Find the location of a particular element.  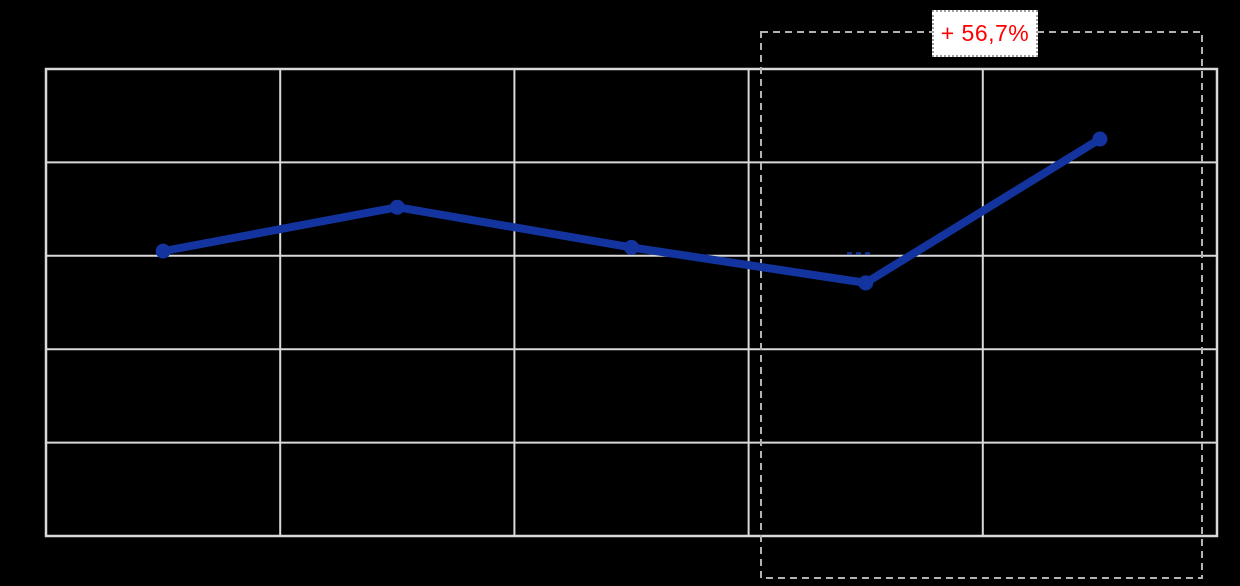

increase-callout: + 56,7% is located at coordinates (985, 33).